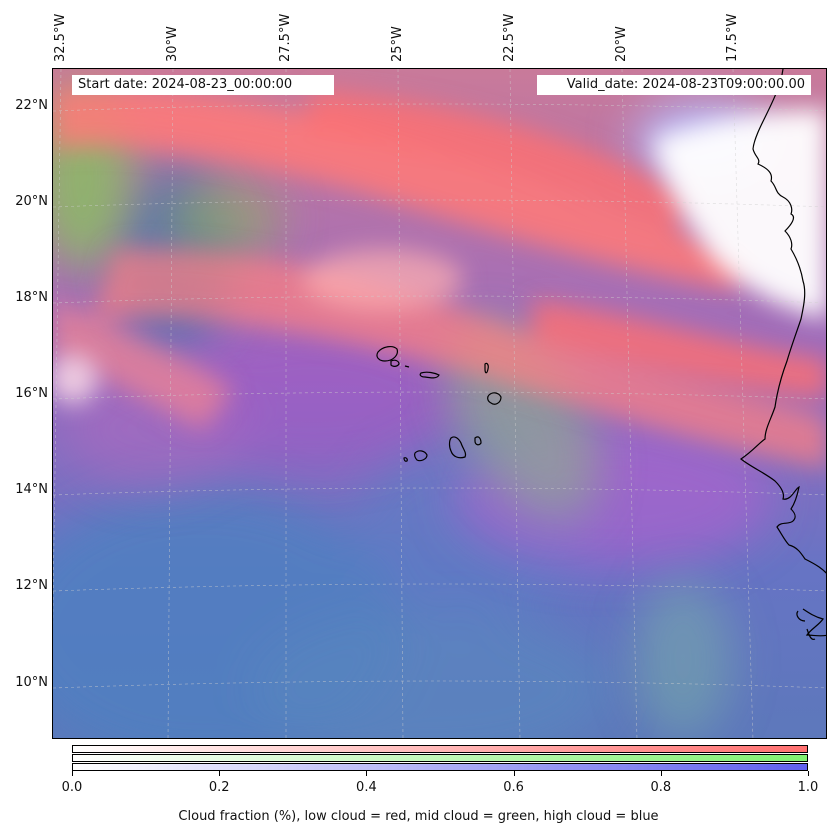 This screenshot has width=837, height=836. What do you see at coordinates (811, 624) in the screenshot?
I see `african-coastline-south` at bounding box center [811, 624].